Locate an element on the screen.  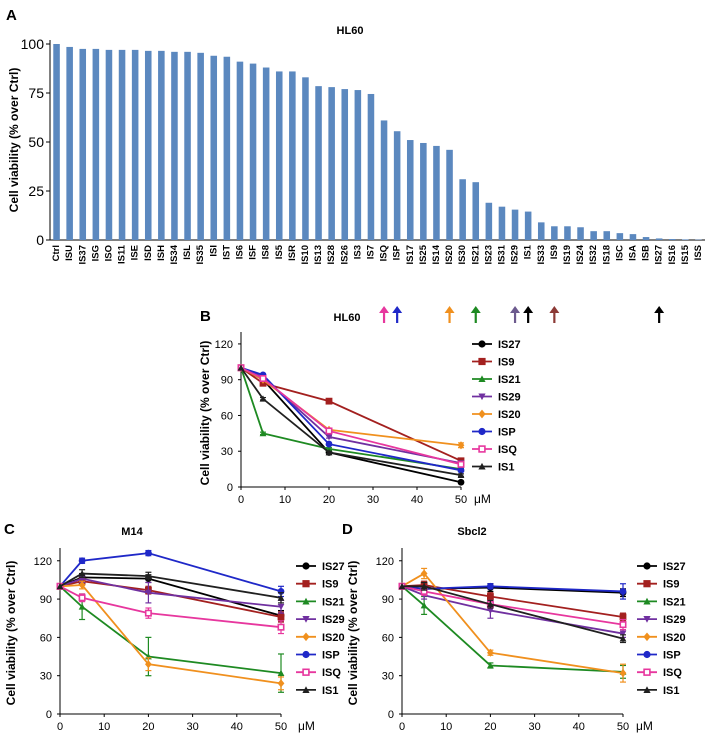
panel-a-x-tick-label: IS35 is located at coordinates (200, 254).